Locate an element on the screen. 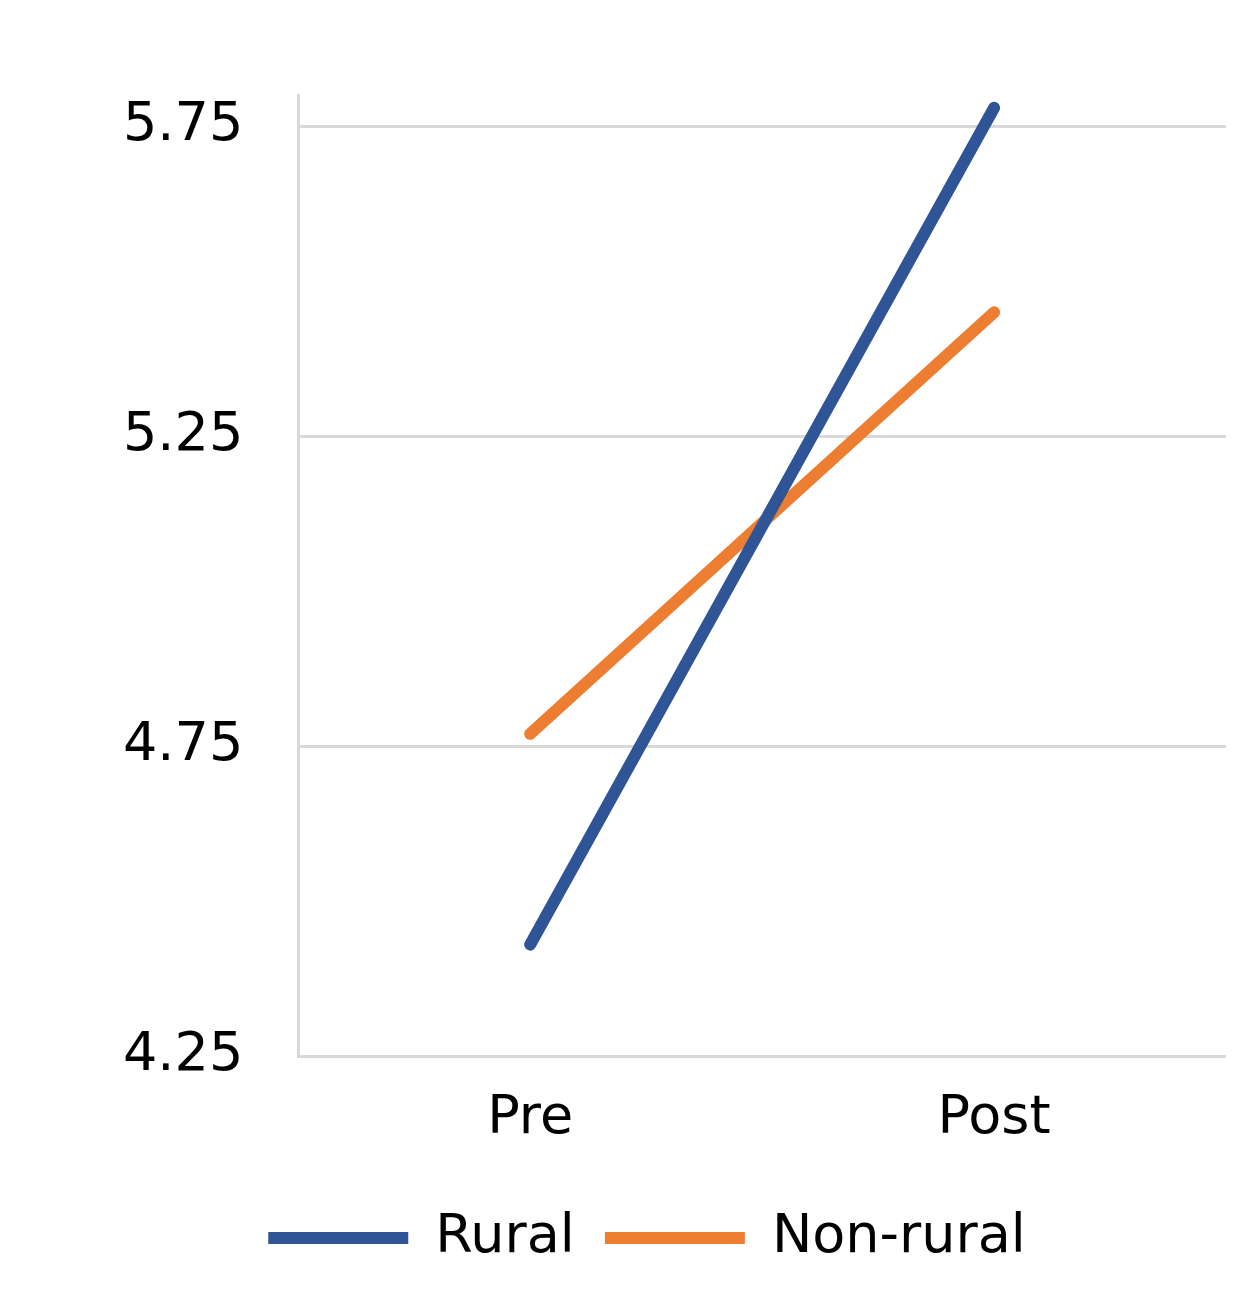  legend-label: Non-rural is located at coordinates (898, 1234).